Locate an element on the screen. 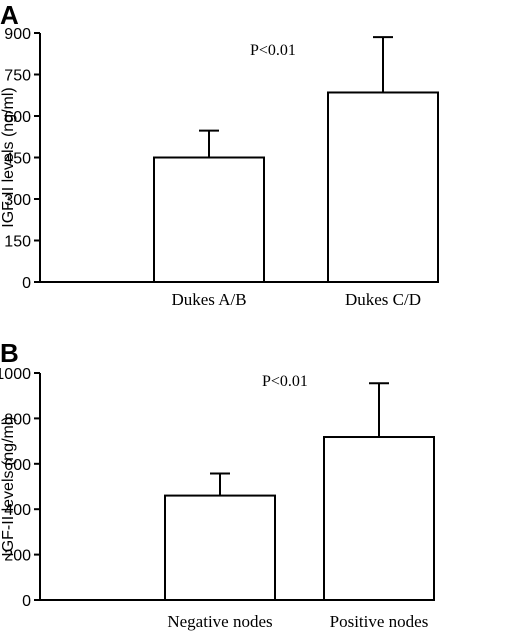  y-tick-label: 400 is located at coordinates (17, 510).